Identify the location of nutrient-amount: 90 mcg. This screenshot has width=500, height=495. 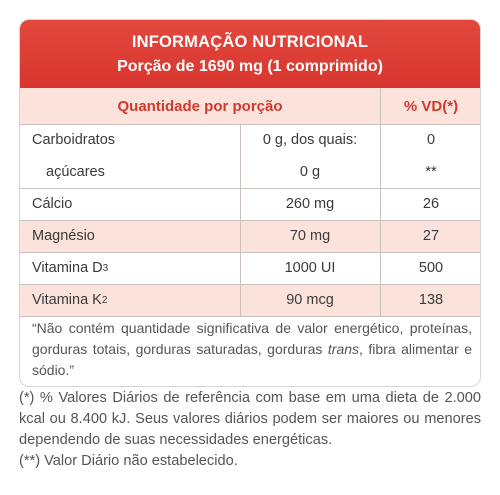
(310, 300).